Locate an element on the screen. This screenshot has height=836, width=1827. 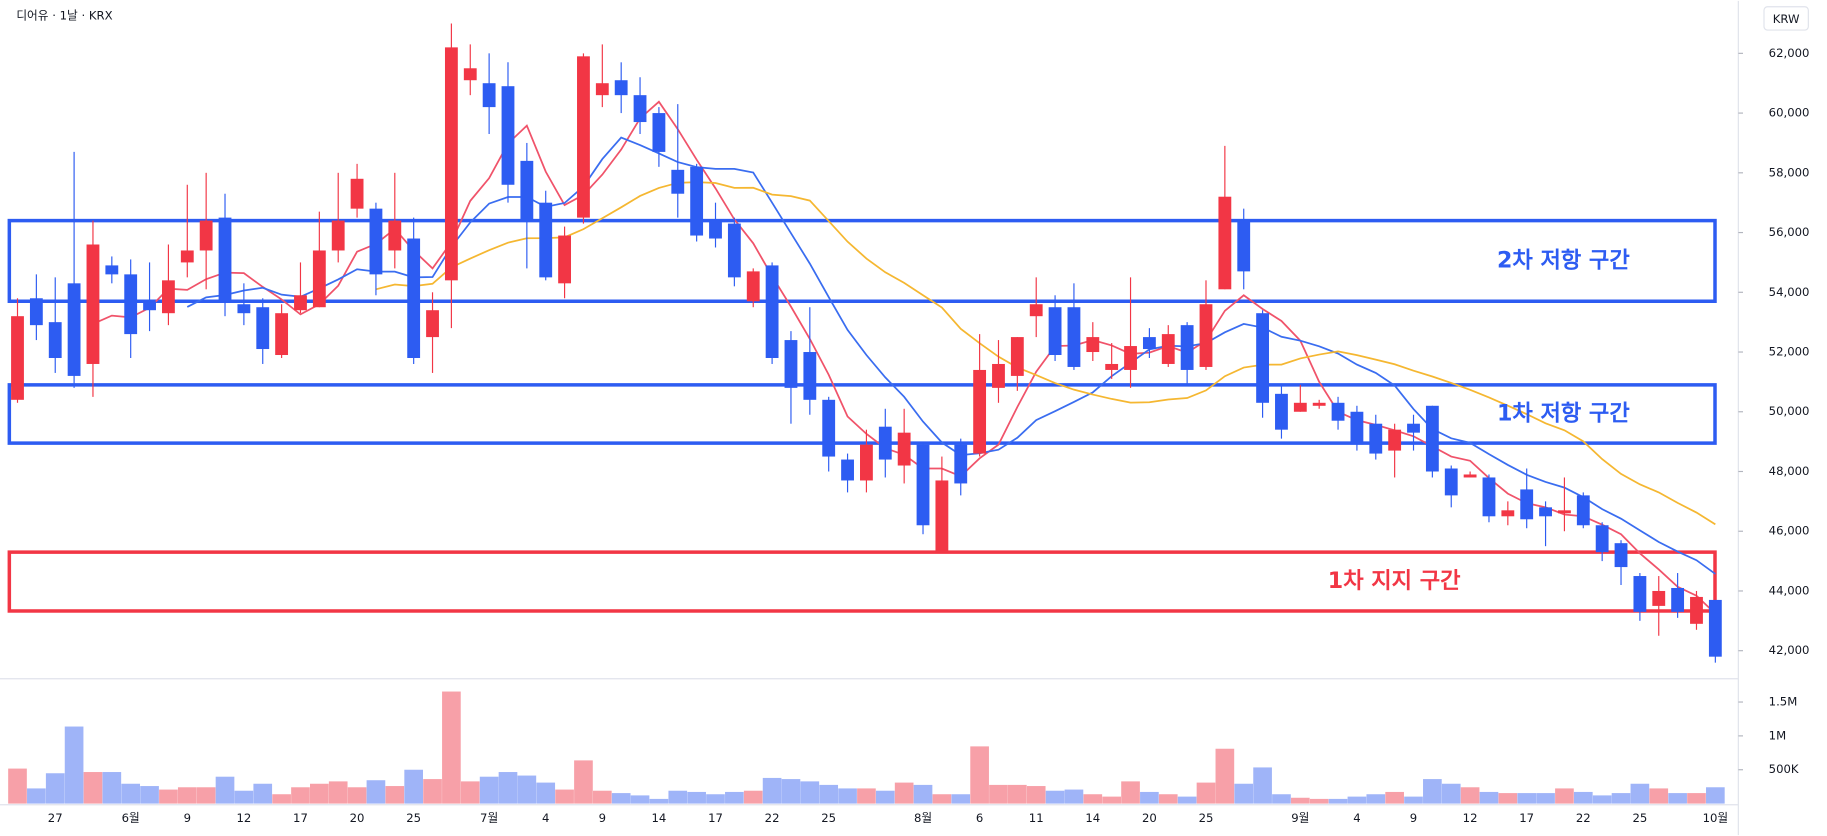
x-tick-label: 11 is located at coordinates (1036, 818).